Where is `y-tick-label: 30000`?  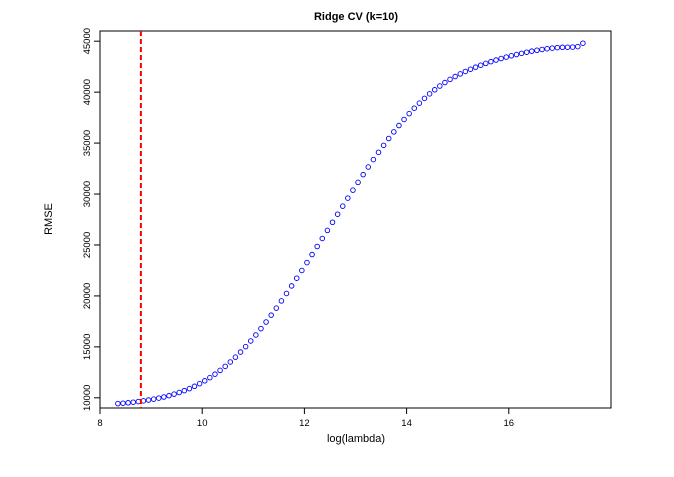
y-tick-label: 30000 is located at coordinates (87, 194).